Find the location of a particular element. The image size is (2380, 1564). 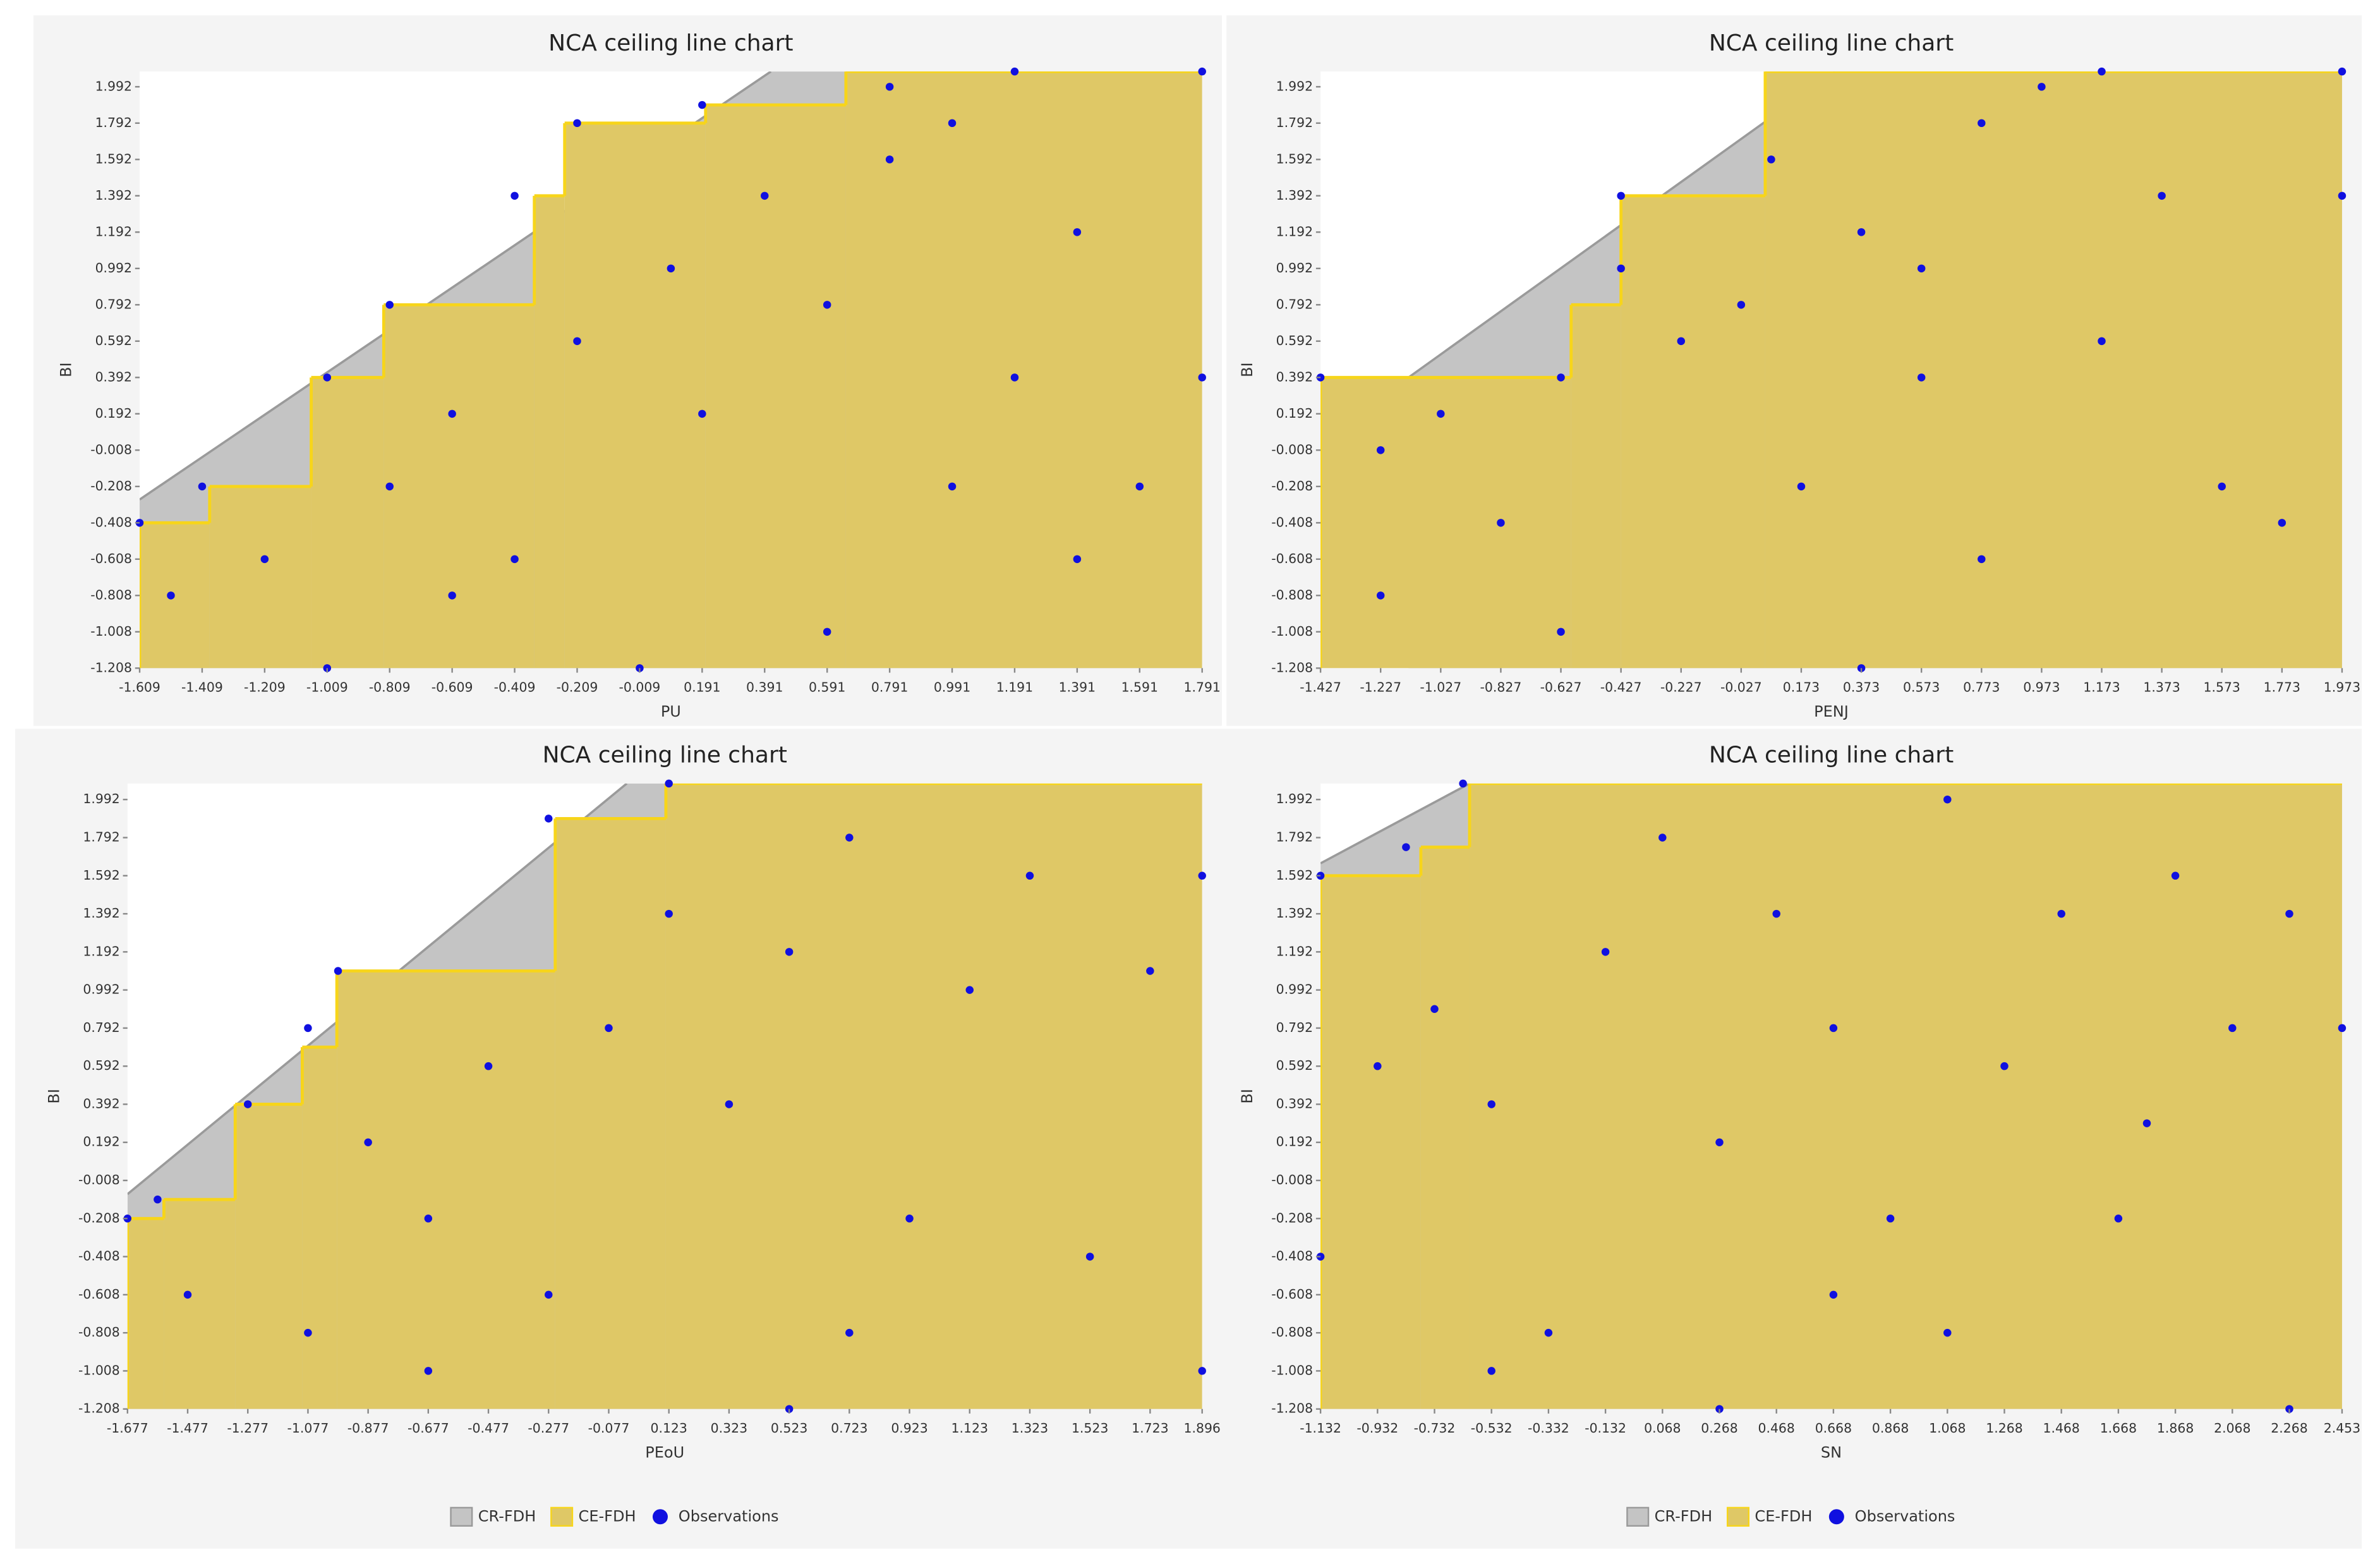

x-tick-label: -0.332 is located at coordinates (1548, 1428).